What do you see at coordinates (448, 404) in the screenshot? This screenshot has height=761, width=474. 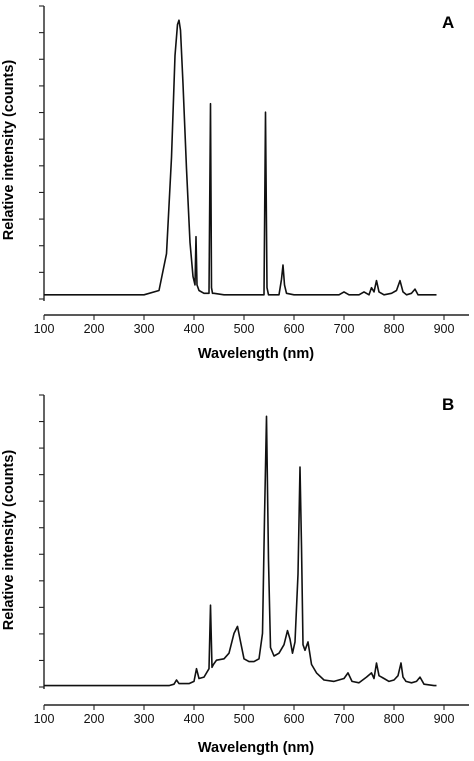 I see `panel-label: B` at bounding box center [448, 404].